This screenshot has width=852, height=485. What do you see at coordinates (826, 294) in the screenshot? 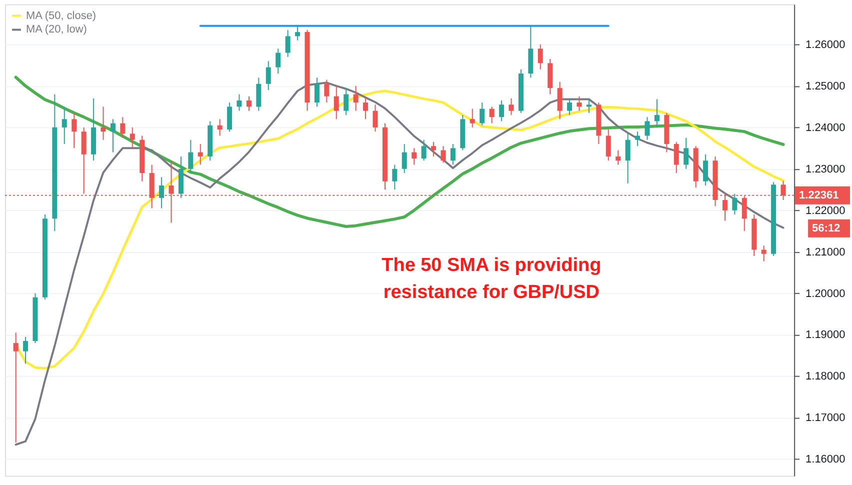
I see `y-tick-label: 1.20000` at bounding box center [826, 294].